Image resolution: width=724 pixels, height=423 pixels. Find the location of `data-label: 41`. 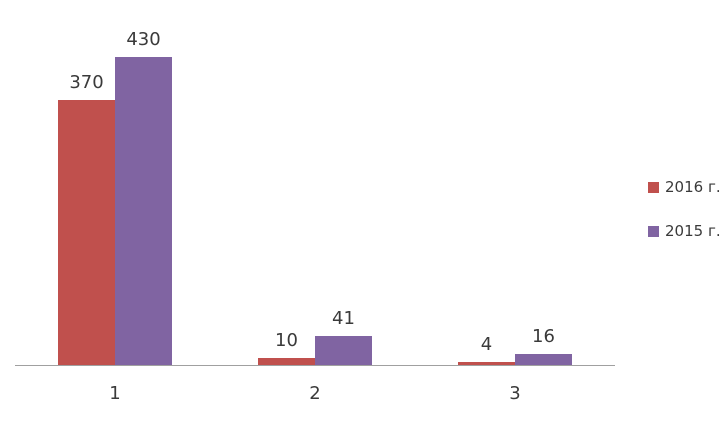

data-label: 41 is located at coordinates (343, 318).